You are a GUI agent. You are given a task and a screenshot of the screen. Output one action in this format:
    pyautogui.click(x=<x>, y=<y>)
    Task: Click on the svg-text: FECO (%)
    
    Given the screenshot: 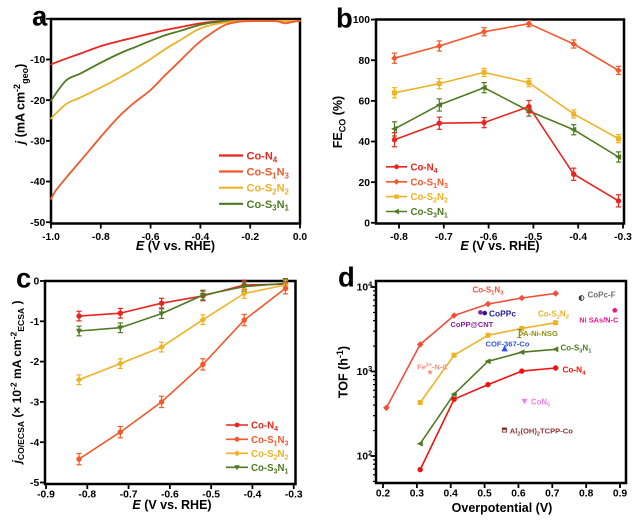 What is the action you would take?
    pyautogui.click(x=339, y=122)
    